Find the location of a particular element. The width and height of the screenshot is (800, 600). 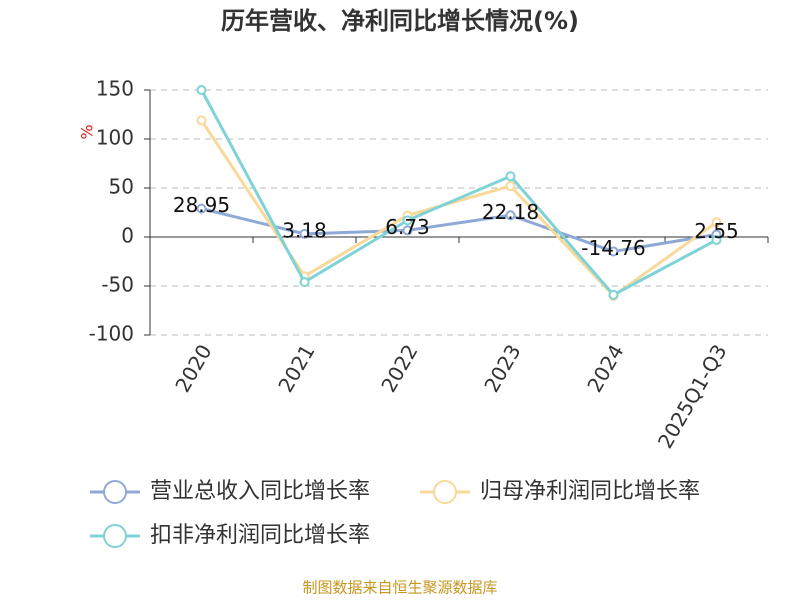

x-tick-label: 2021 is located at coordinates (296, 368).